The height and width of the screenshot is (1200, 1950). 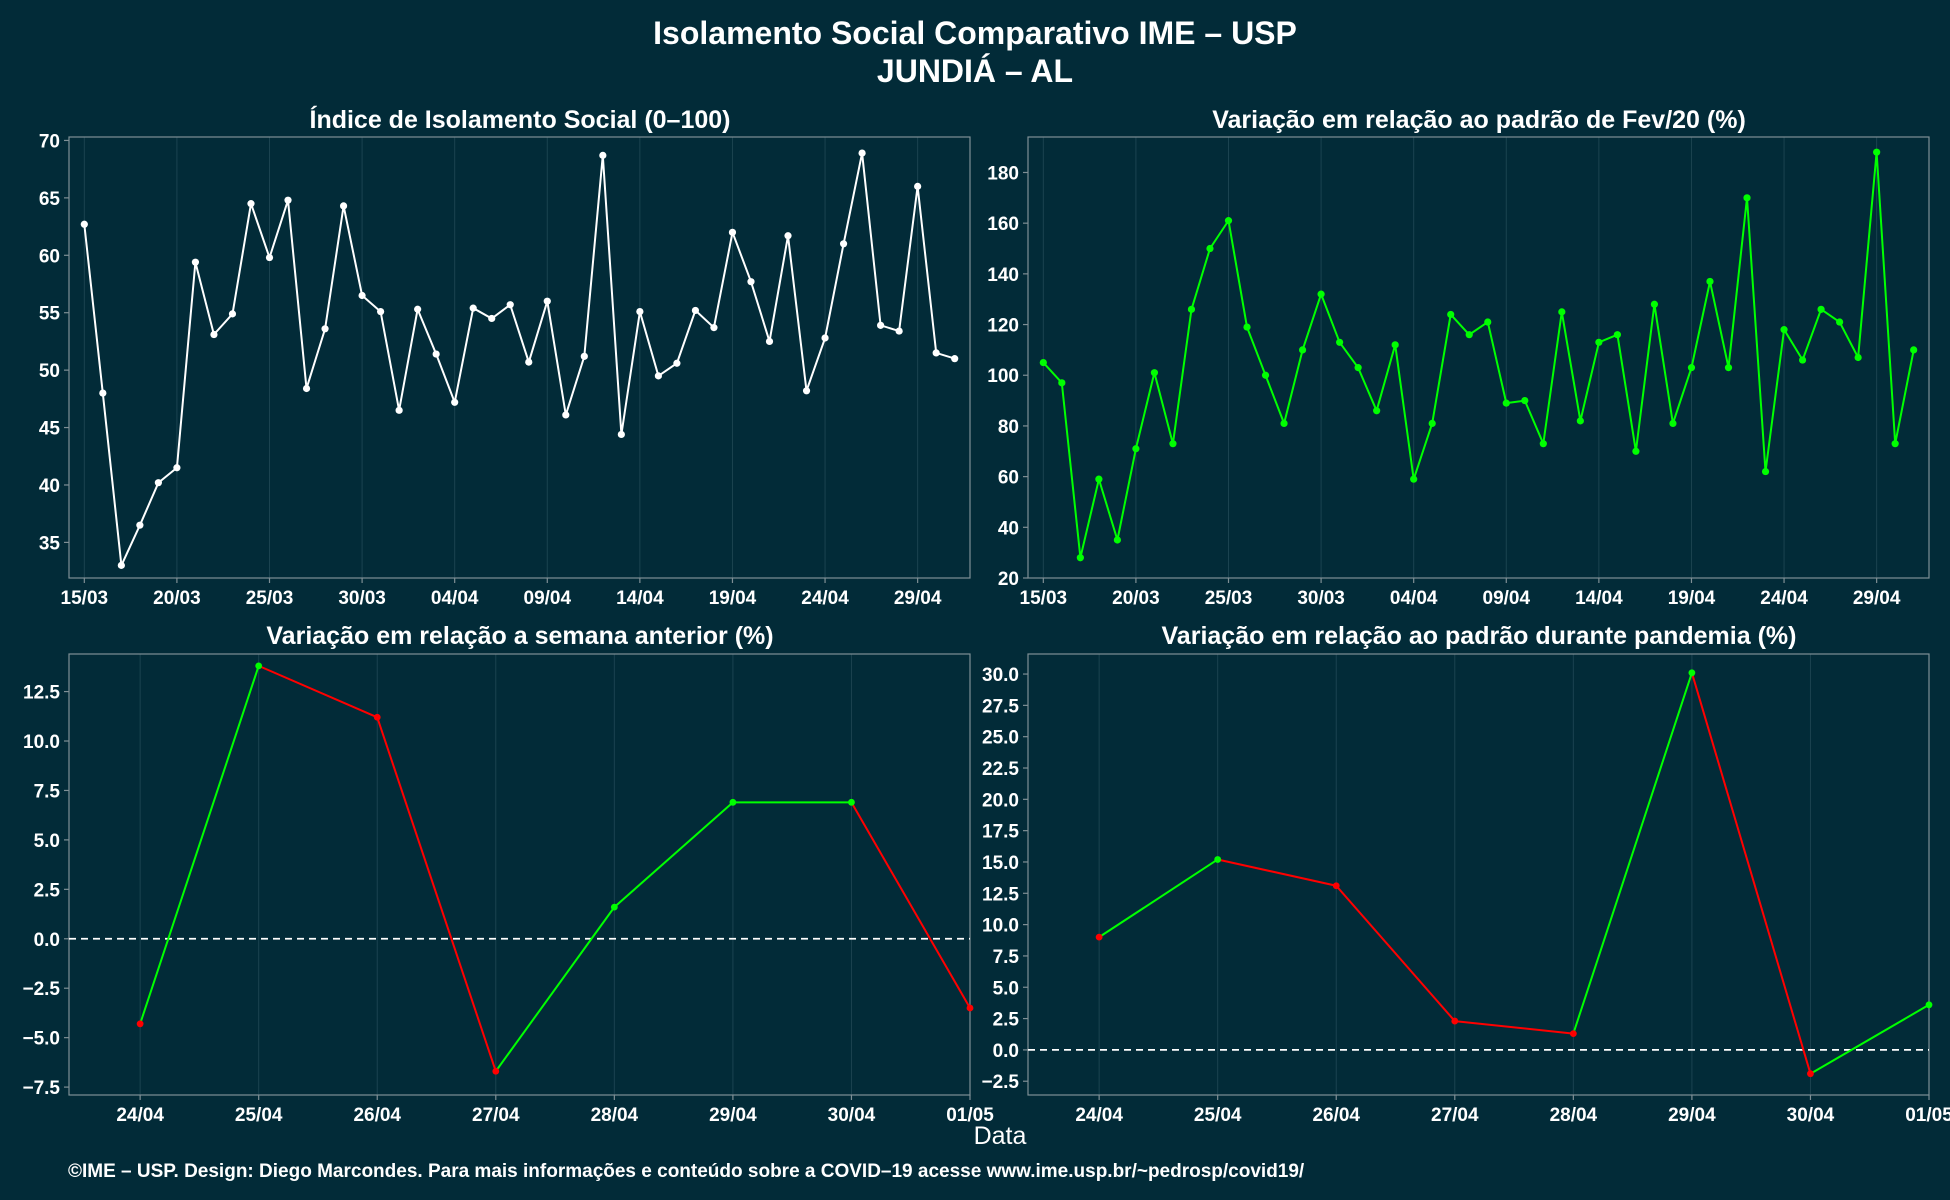 What do you see at coordinates (41, 1039) in the screenshot?
I see `y-tick-label: −5.0` at bounding box center [41, 1039].